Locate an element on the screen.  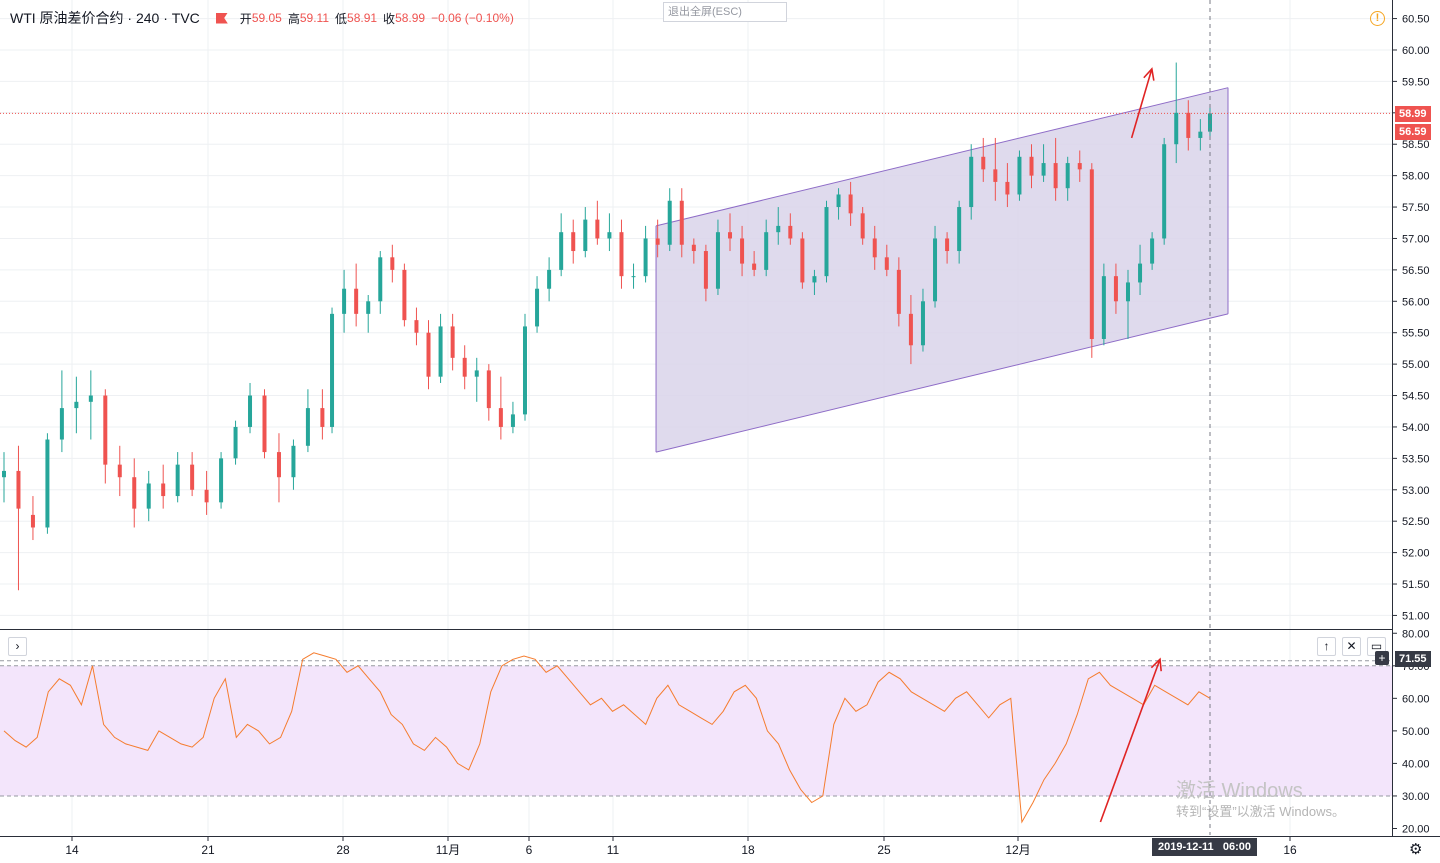
arrow-shaft is located at coordinates (1130, 741).